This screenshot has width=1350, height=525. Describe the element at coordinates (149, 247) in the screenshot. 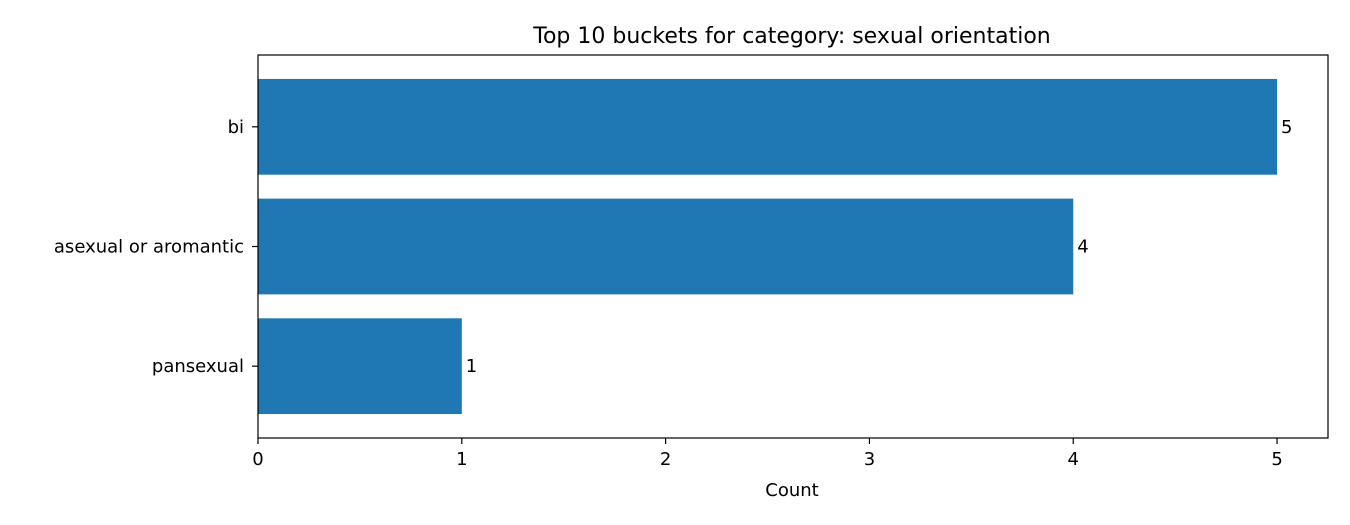

I see `y-tick-label: asexual or aromantic` at that location.